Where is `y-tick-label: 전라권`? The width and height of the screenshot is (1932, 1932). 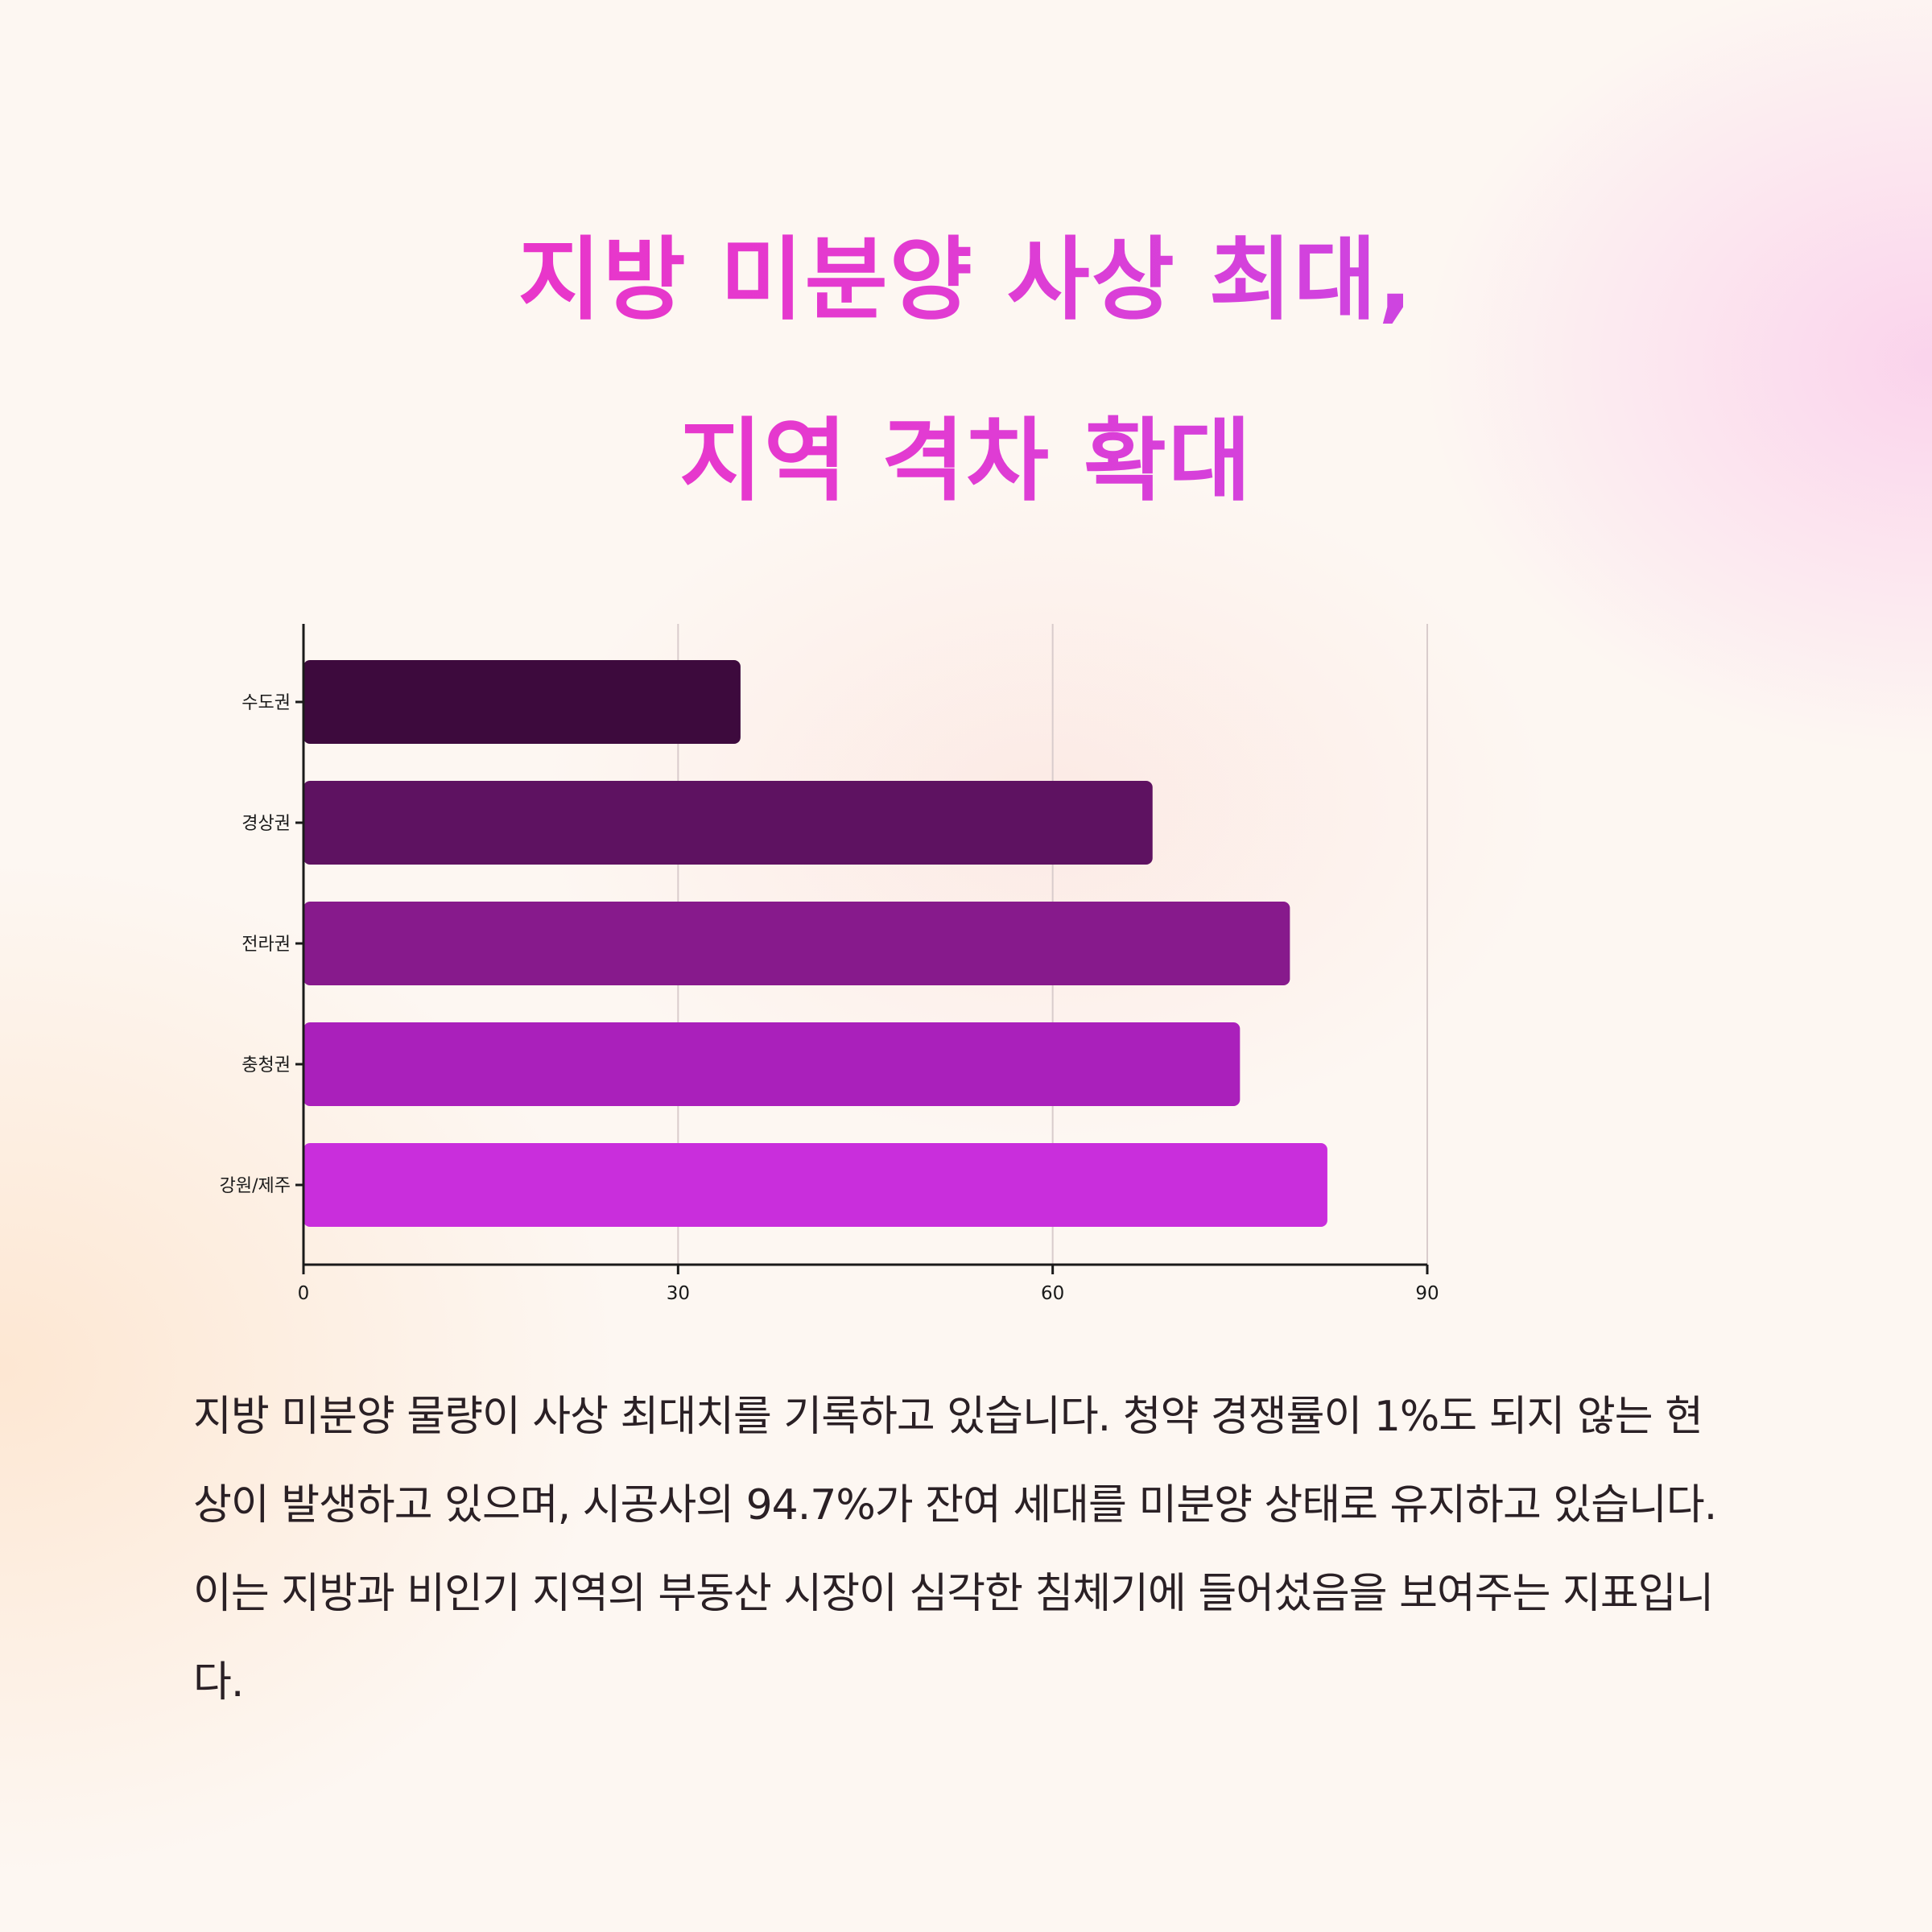
y-tick-label: 전라권 is located at coordinates (266, 945).